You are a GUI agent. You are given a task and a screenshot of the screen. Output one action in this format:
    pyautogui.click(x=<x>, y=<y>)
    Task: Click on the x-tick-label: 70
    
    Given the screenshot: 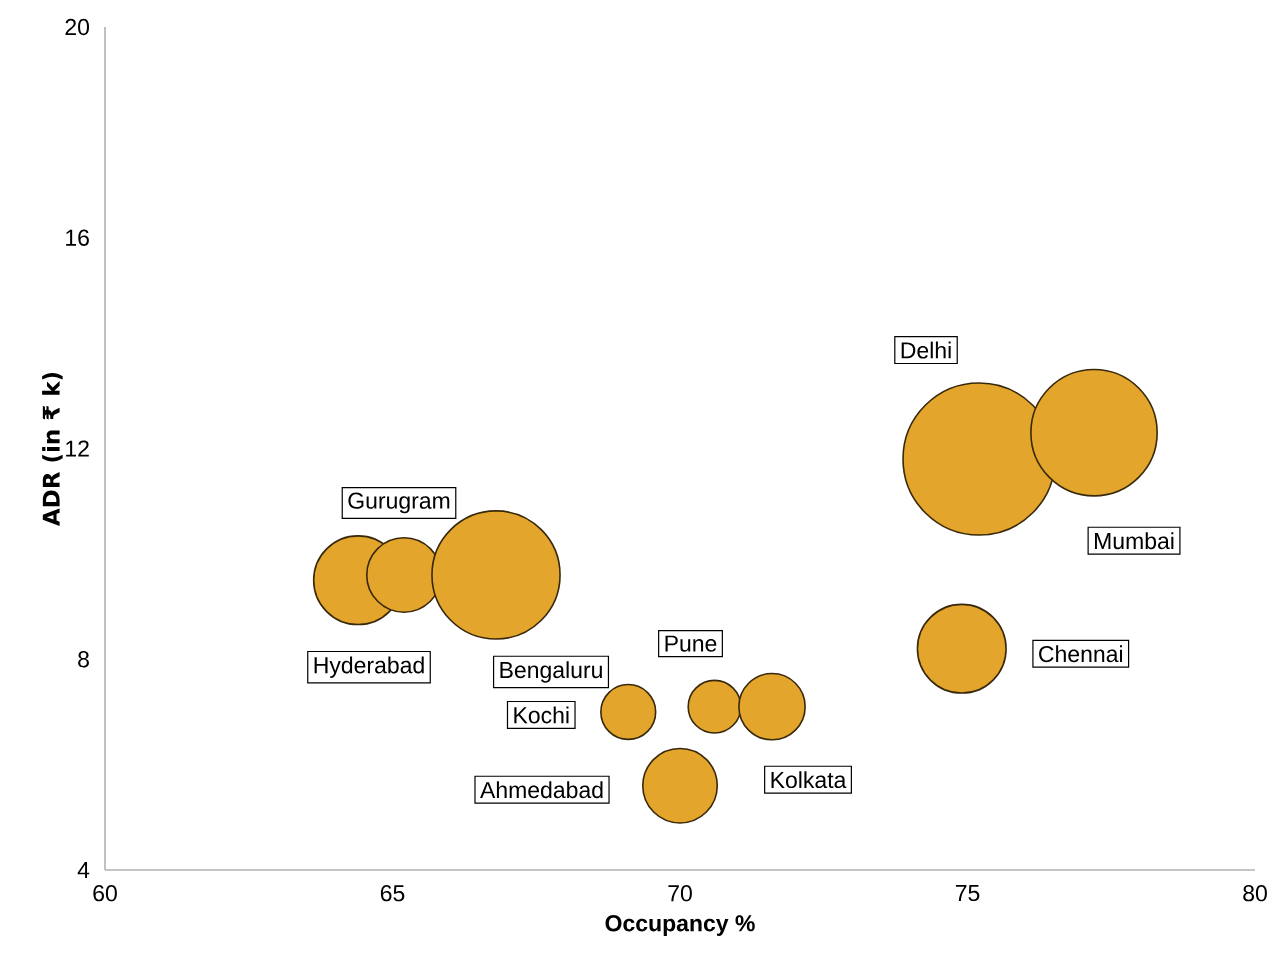 What is the action you would take?
    pyautogui.click(x=680, y=893)
    